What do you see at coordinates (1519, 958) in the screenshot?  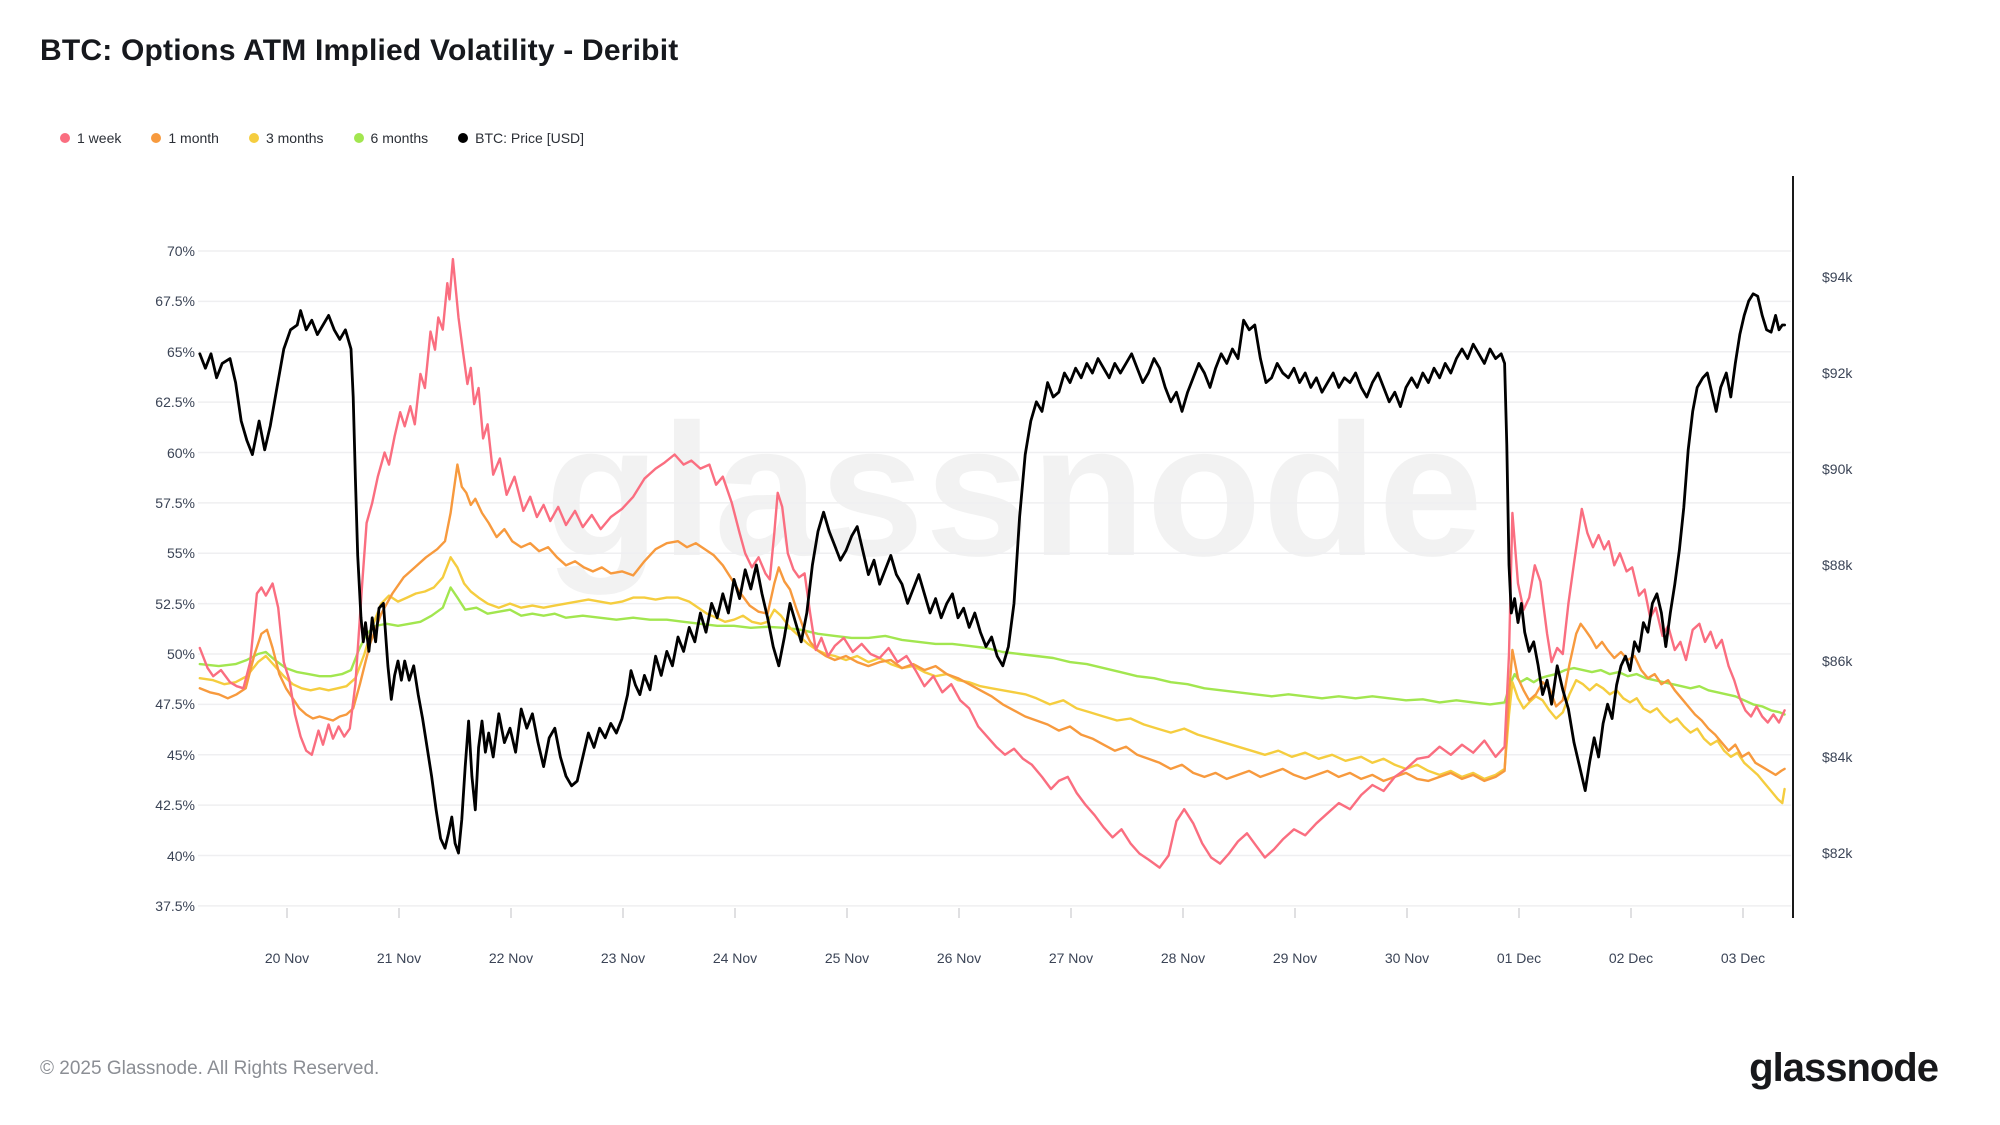 I see `axis-tick-label: 01 Dec` at bounding box center [1519, 958].